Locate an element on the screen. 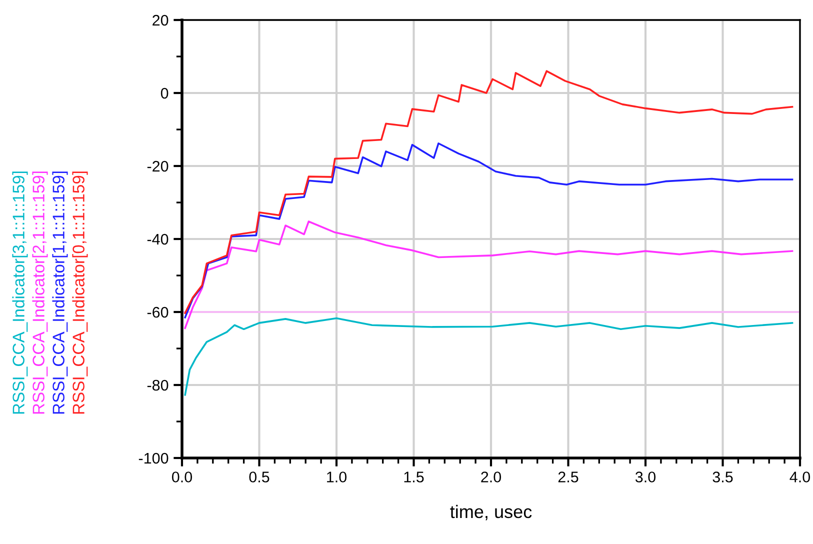 The height and width of the screenshot is (544, 813). y-tick-label: -100 is located at coordinates (153, 458).